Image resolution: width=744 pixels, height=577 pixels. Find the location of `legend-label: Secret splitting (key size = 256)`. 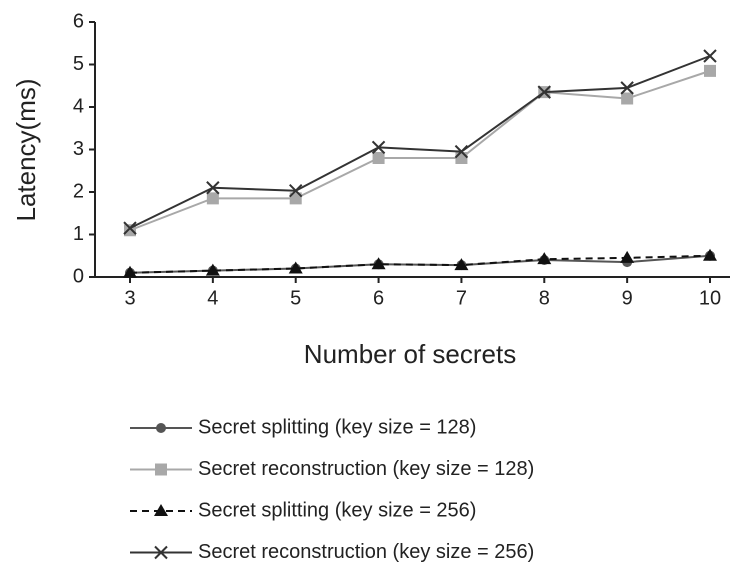

legend-label: Secret splitting (key size = 256) is located at coordinates (337, 510).